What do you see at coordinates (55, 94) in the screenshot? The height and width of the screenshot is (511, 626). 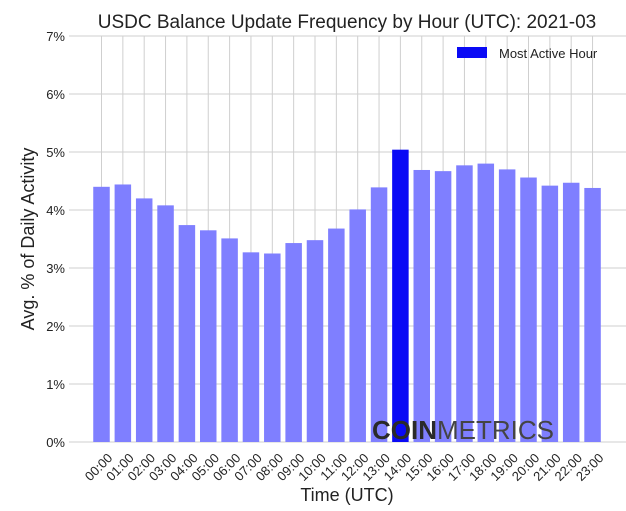 I see `y-tick-label: 6%` at bounding box center [55, 94].